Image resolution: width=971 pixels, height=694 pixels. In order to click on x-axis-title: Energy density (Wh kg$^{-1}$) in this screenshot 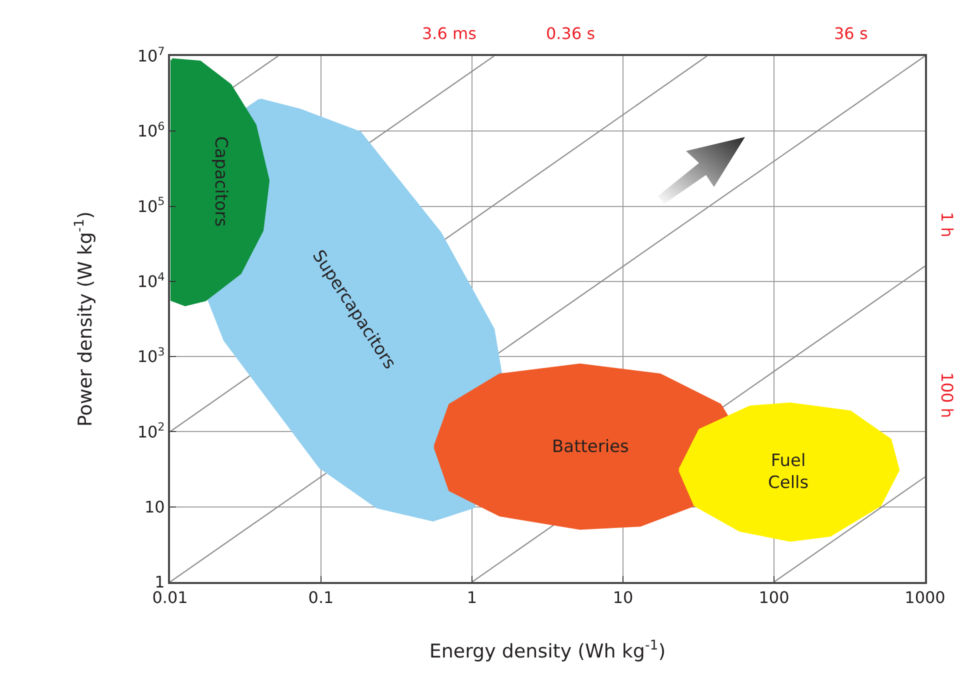, I will do `click(547, 650)`.